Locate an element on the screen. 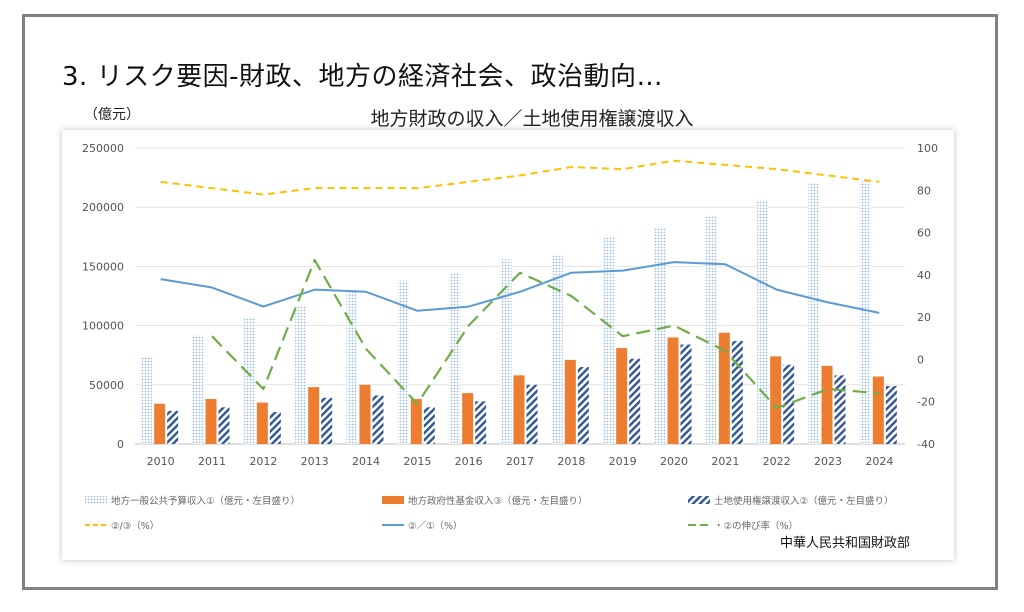 Image resolution: width=1024 pixels, height=612 pixels. legend-label: ②／①（%） is located at coordinates (435, 526).